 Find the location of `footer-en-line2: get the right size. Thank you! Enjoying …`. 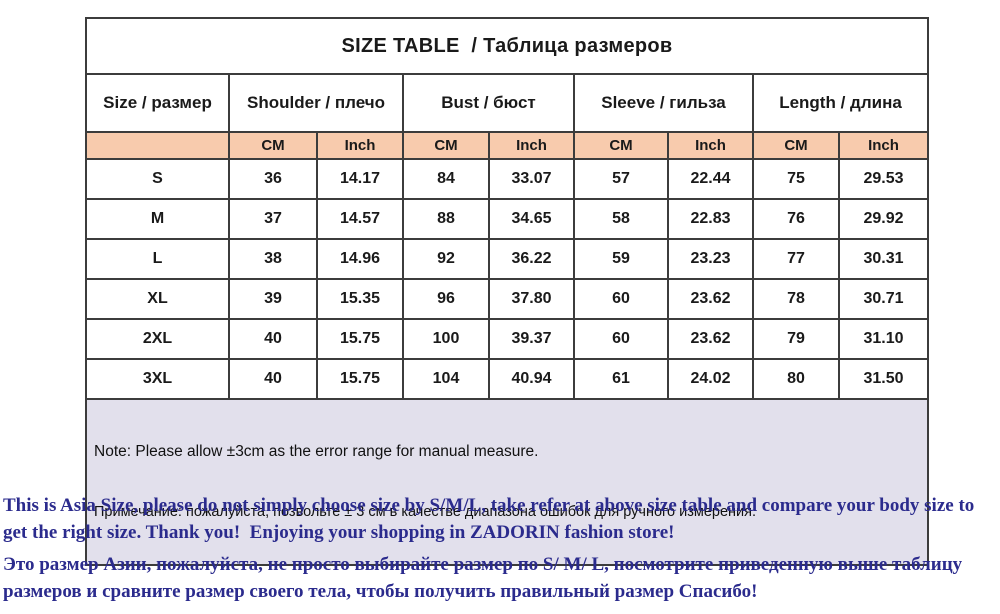

footer-en-line2: get the right size. Thank you! Enjoying … is located at coordinates (339, 532).